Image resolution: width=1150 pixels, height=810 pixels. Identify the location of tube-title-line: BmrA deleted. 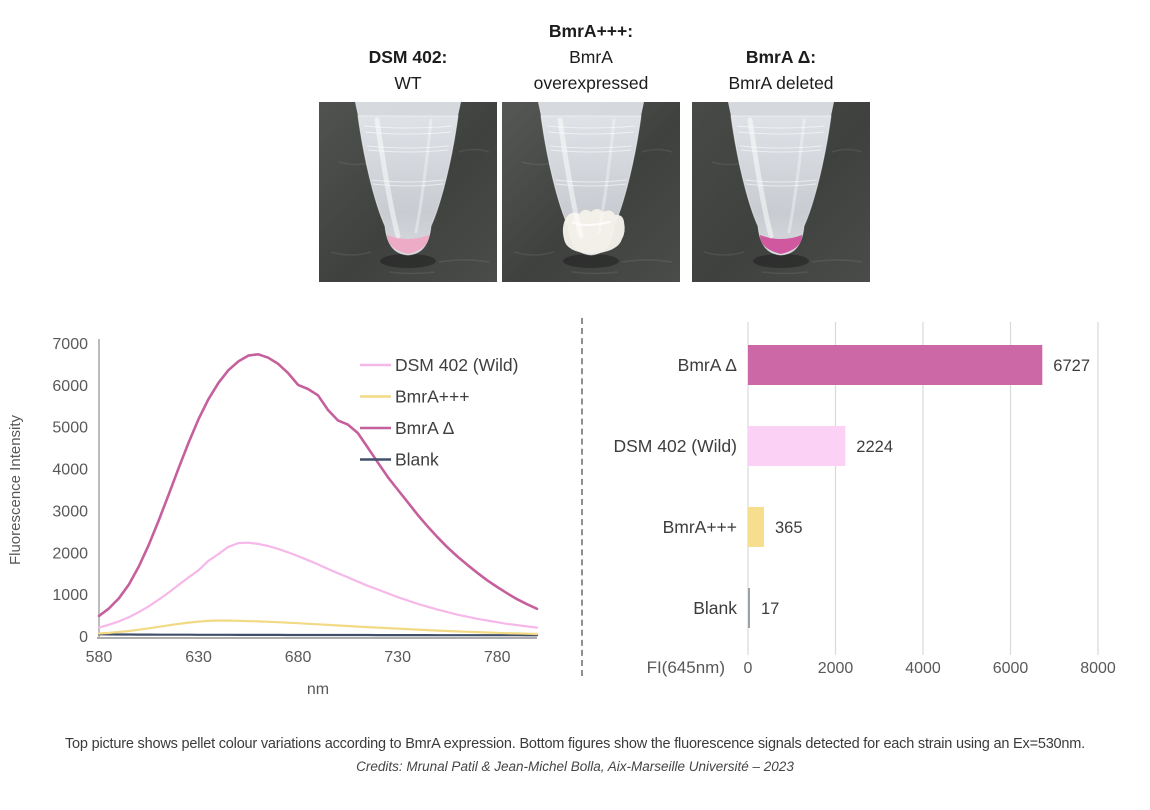
(781, 83).